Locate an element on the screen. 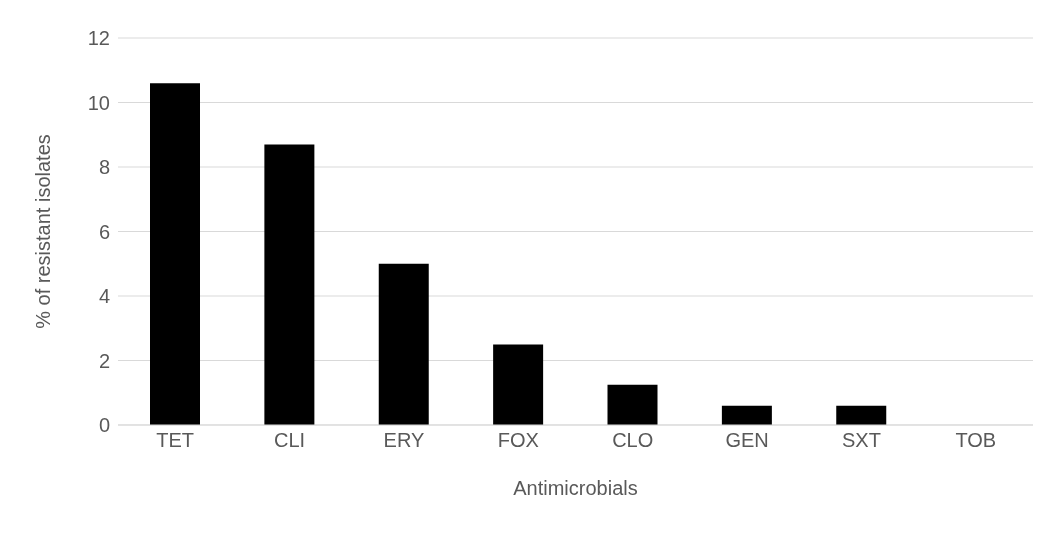  y-axis-title: % of resistant isolates is located at coordinates (43, 231).